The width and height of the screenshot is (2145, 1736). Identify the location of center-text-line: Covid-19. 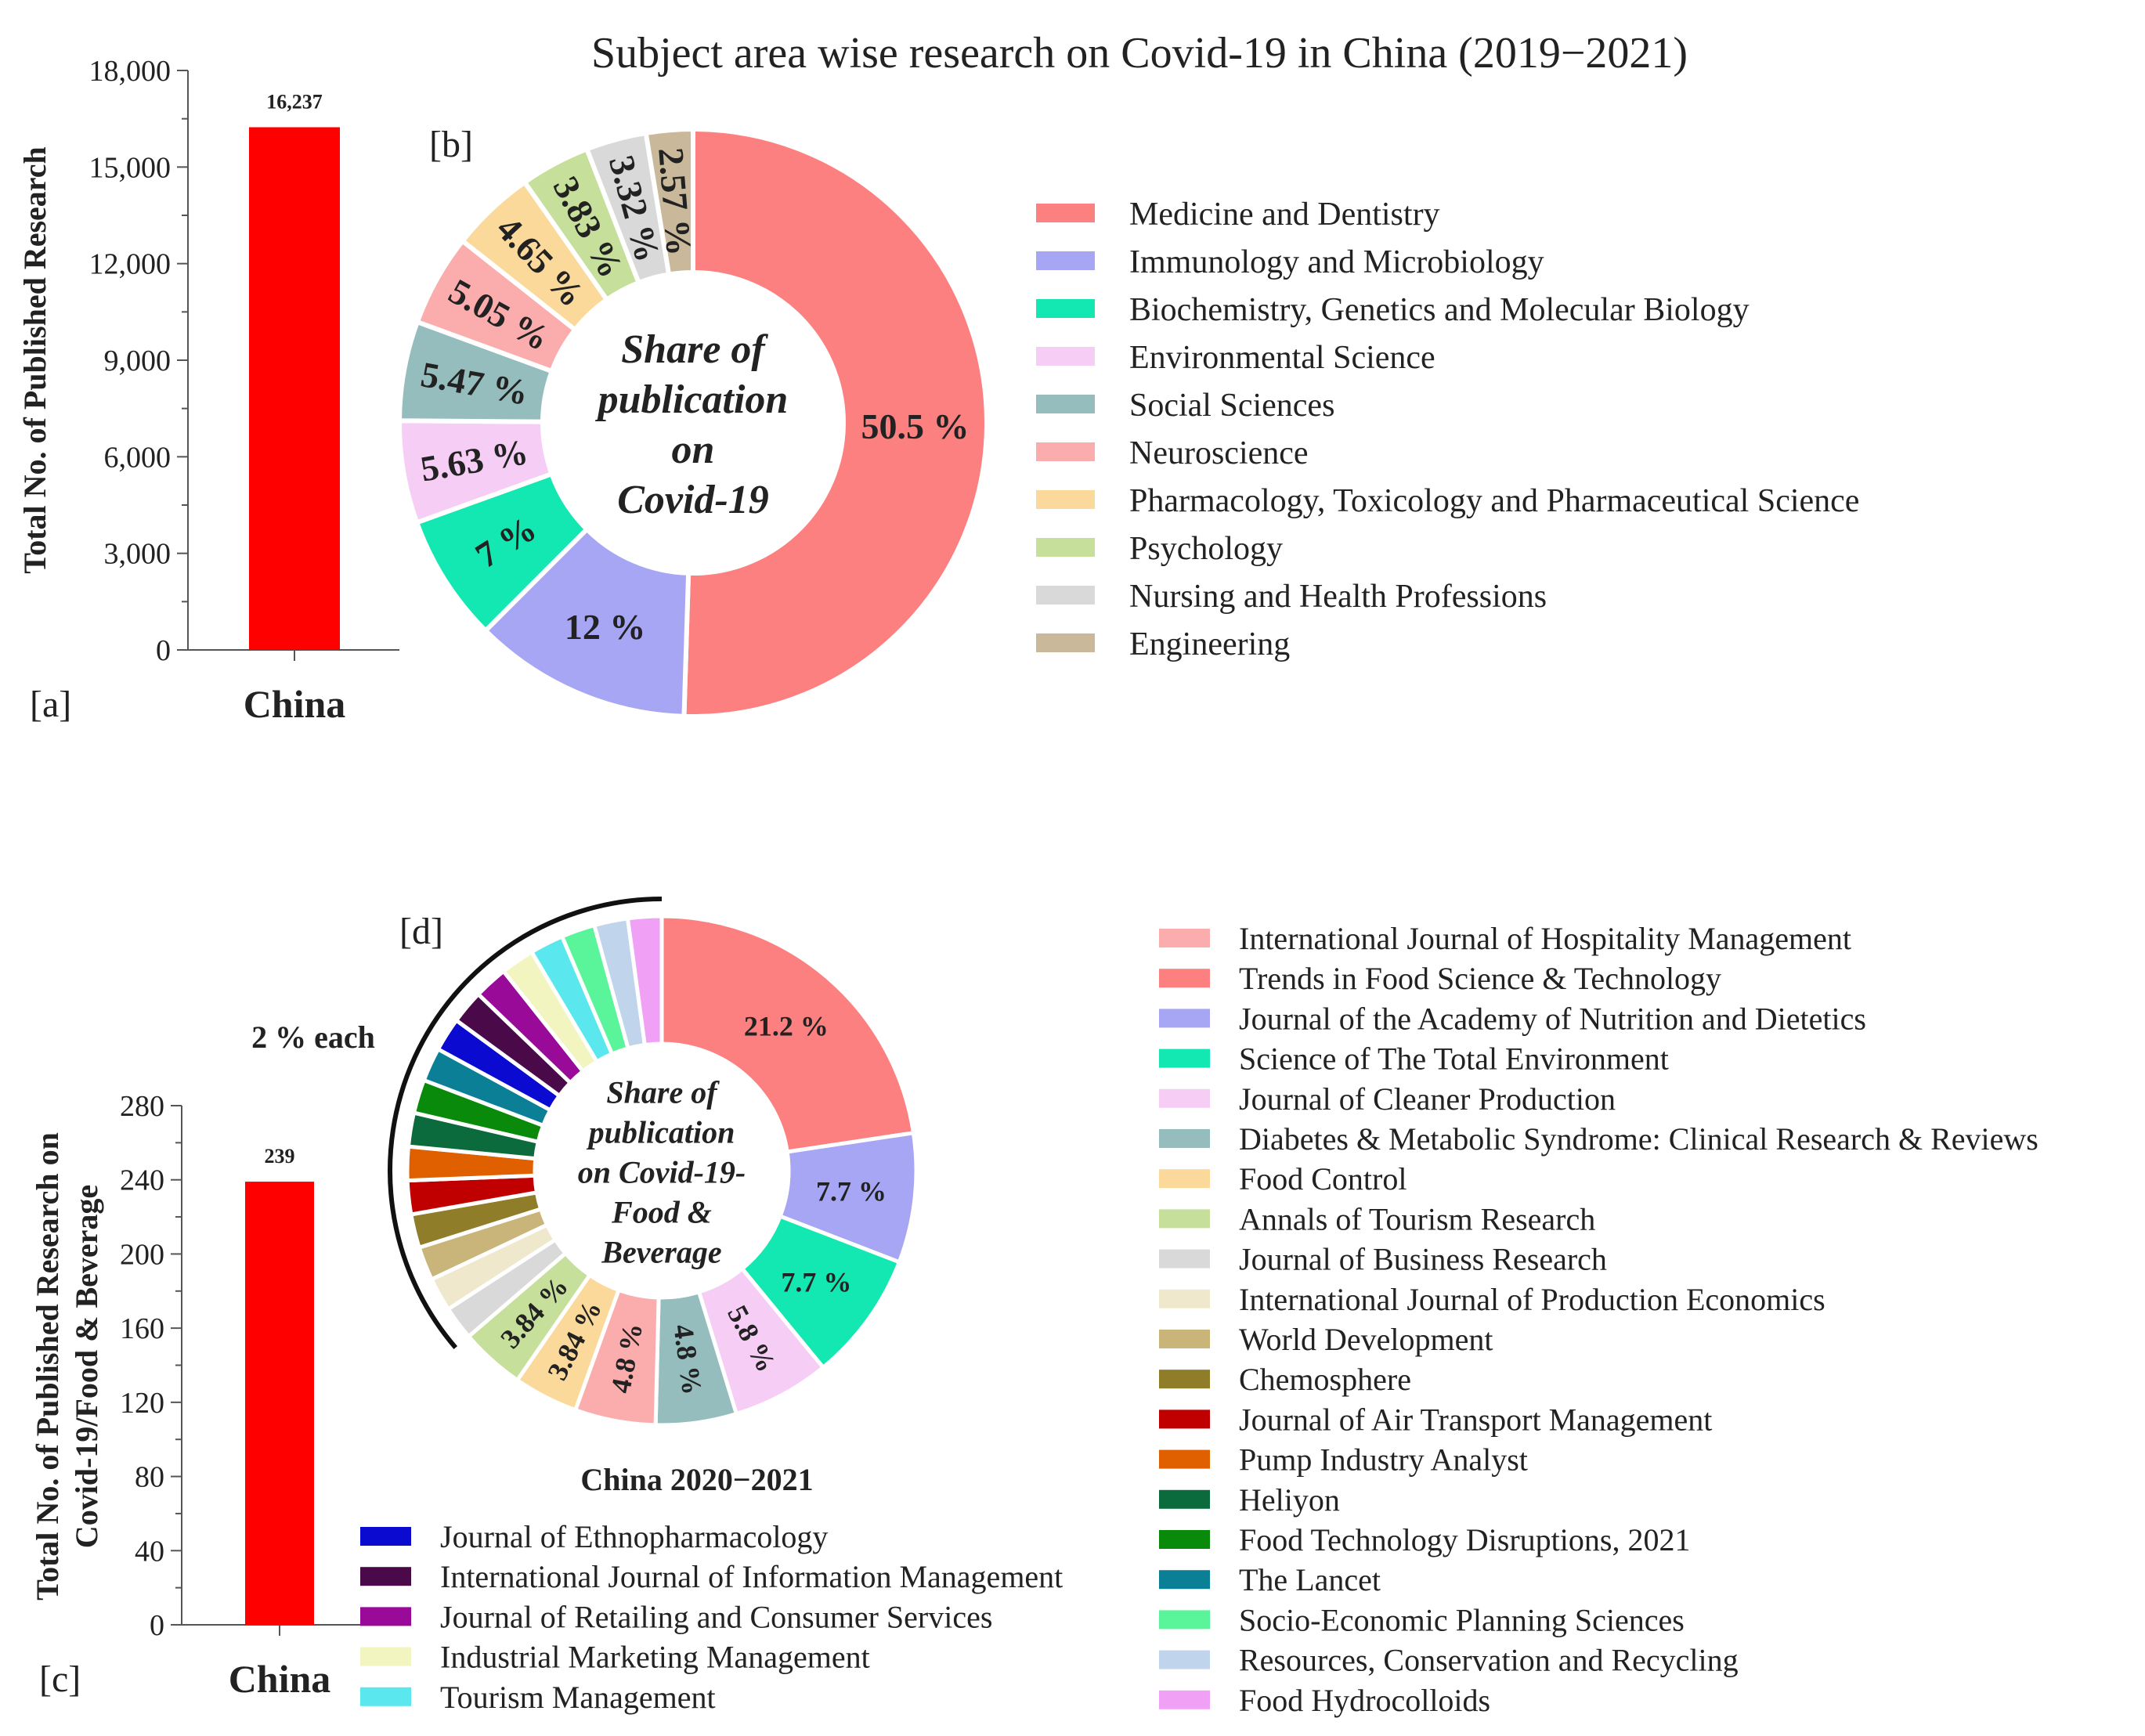
(693, 500).